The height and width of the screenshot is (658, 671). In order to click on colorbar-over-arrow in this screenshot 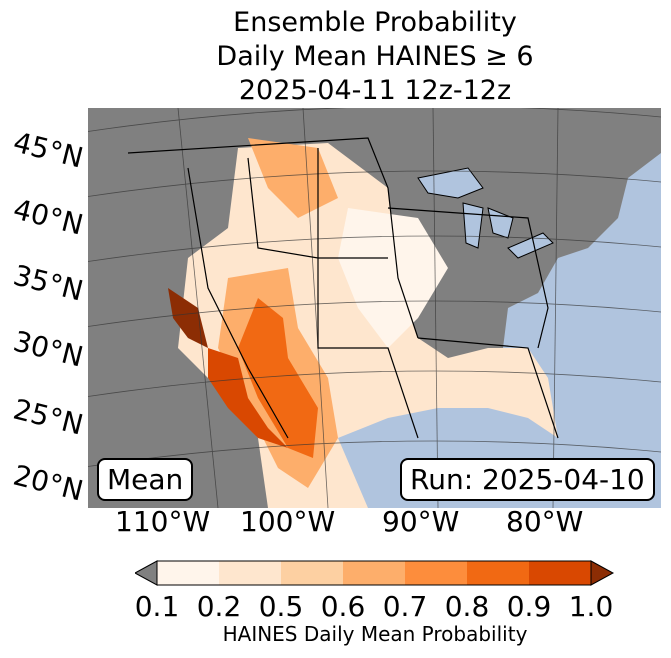, I will do `click(602, 573)`.